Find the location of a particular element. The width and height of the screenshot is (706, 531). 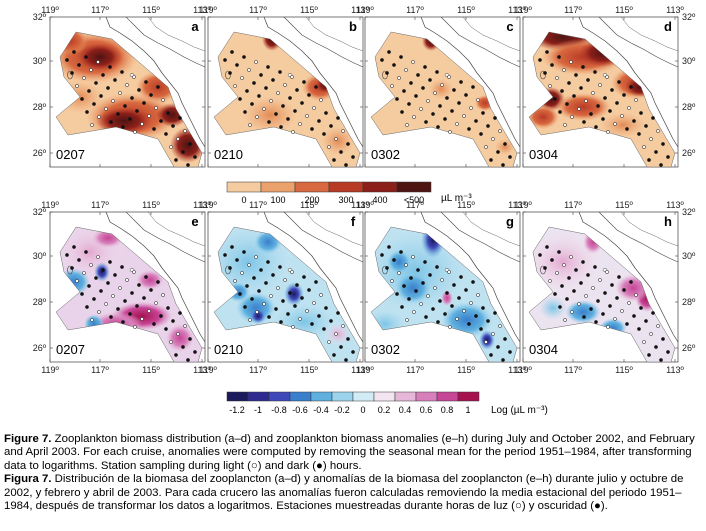

colorbar-label: 0 is located at coordinates (243, 200).